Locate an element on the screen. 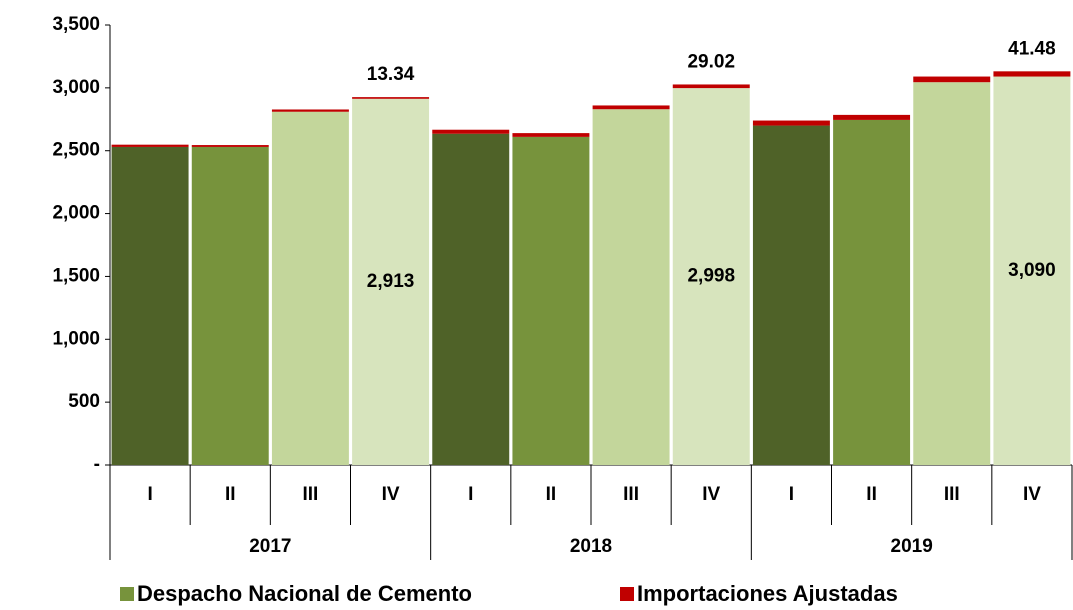  value-label: 29.02 is located at coordinates (711, 61).